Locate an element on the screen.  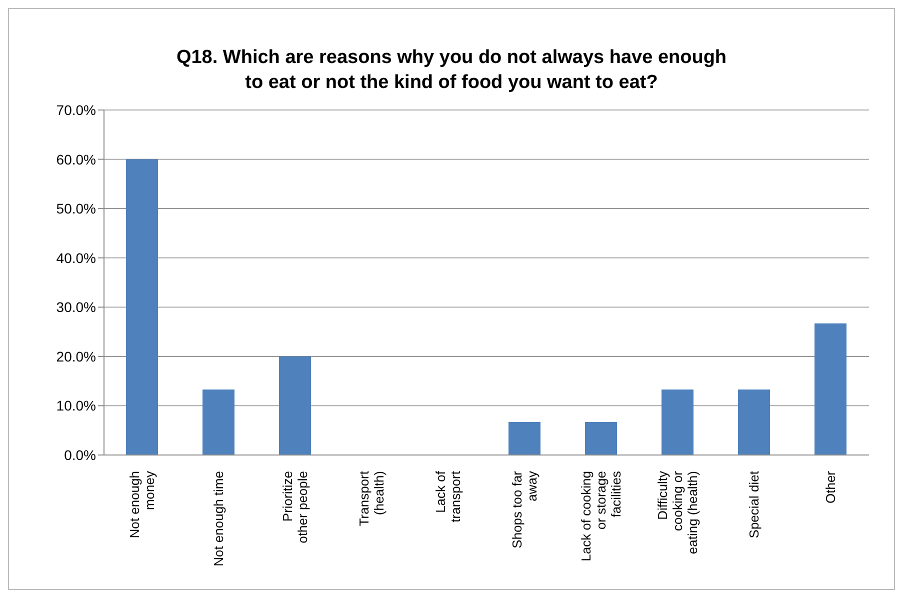
x-tick-label: Prioritize other people is located at coordinates (295, 507).